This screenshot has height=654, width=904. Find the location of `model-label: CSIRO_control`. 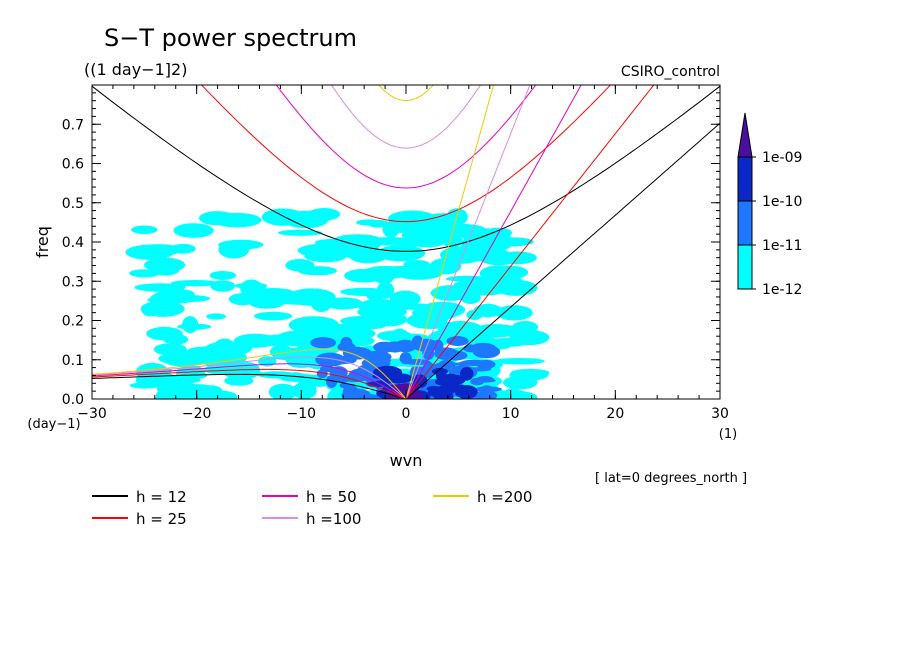

model-label: CSIRO_control is located at coordinates (670, 72).